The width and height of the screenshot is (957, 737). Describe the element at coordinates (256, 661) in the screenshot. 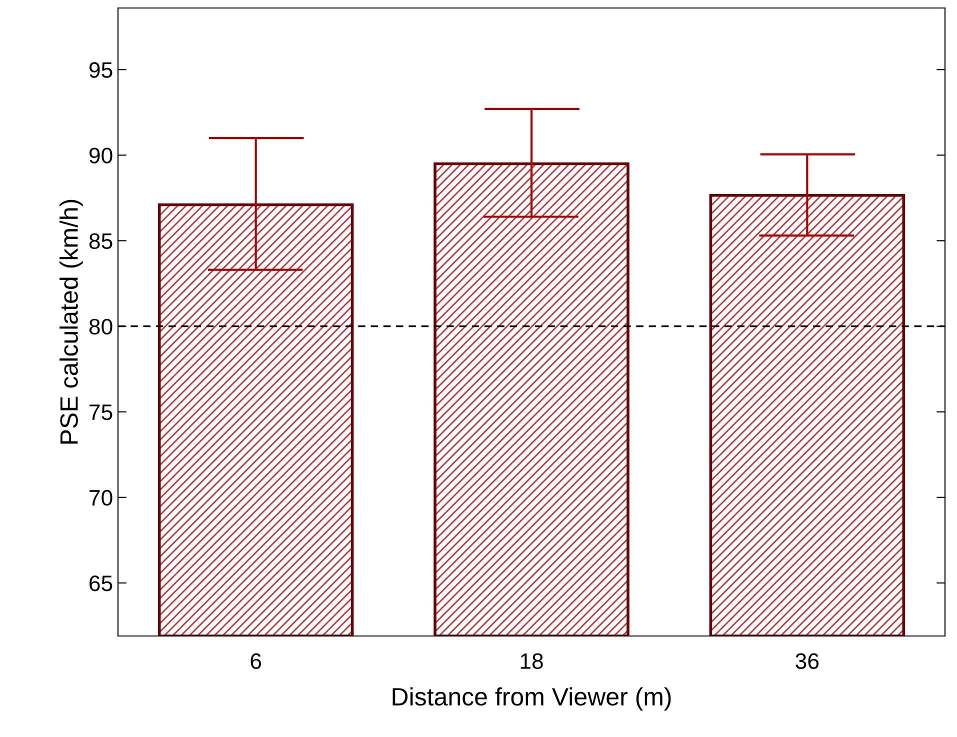

I see `x-tick-label: 6` at that location.